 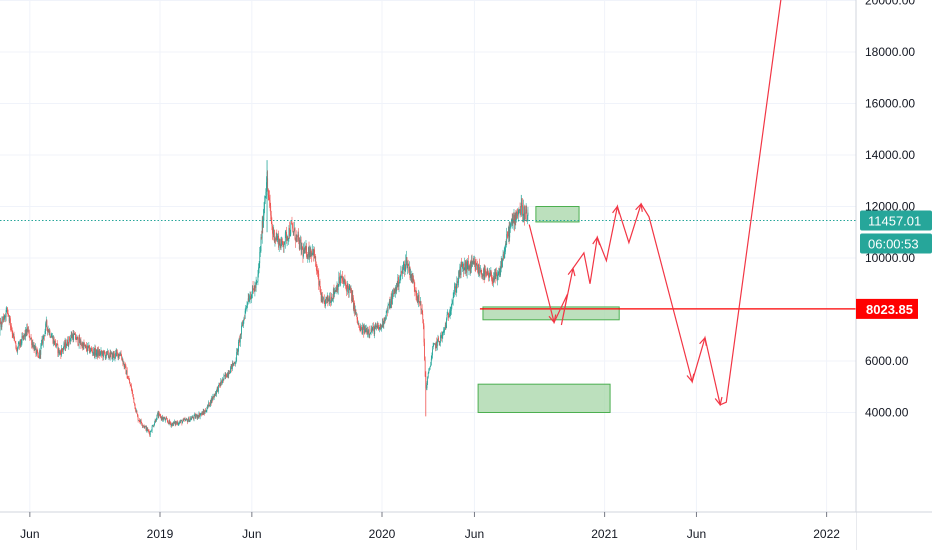 I want to click on time-axis, so click(x=428, y=531).